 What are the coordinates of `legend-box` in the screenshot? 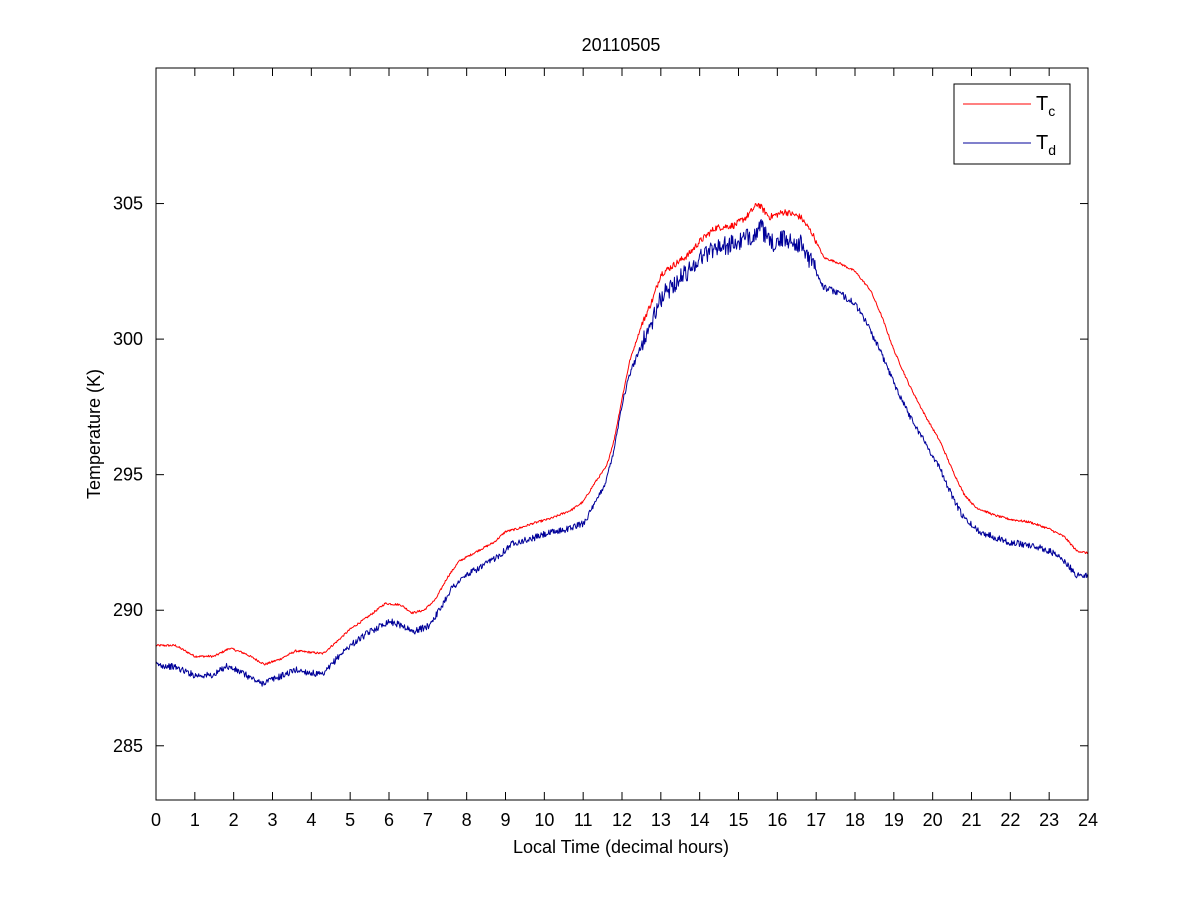 It's located at (1012, 124).